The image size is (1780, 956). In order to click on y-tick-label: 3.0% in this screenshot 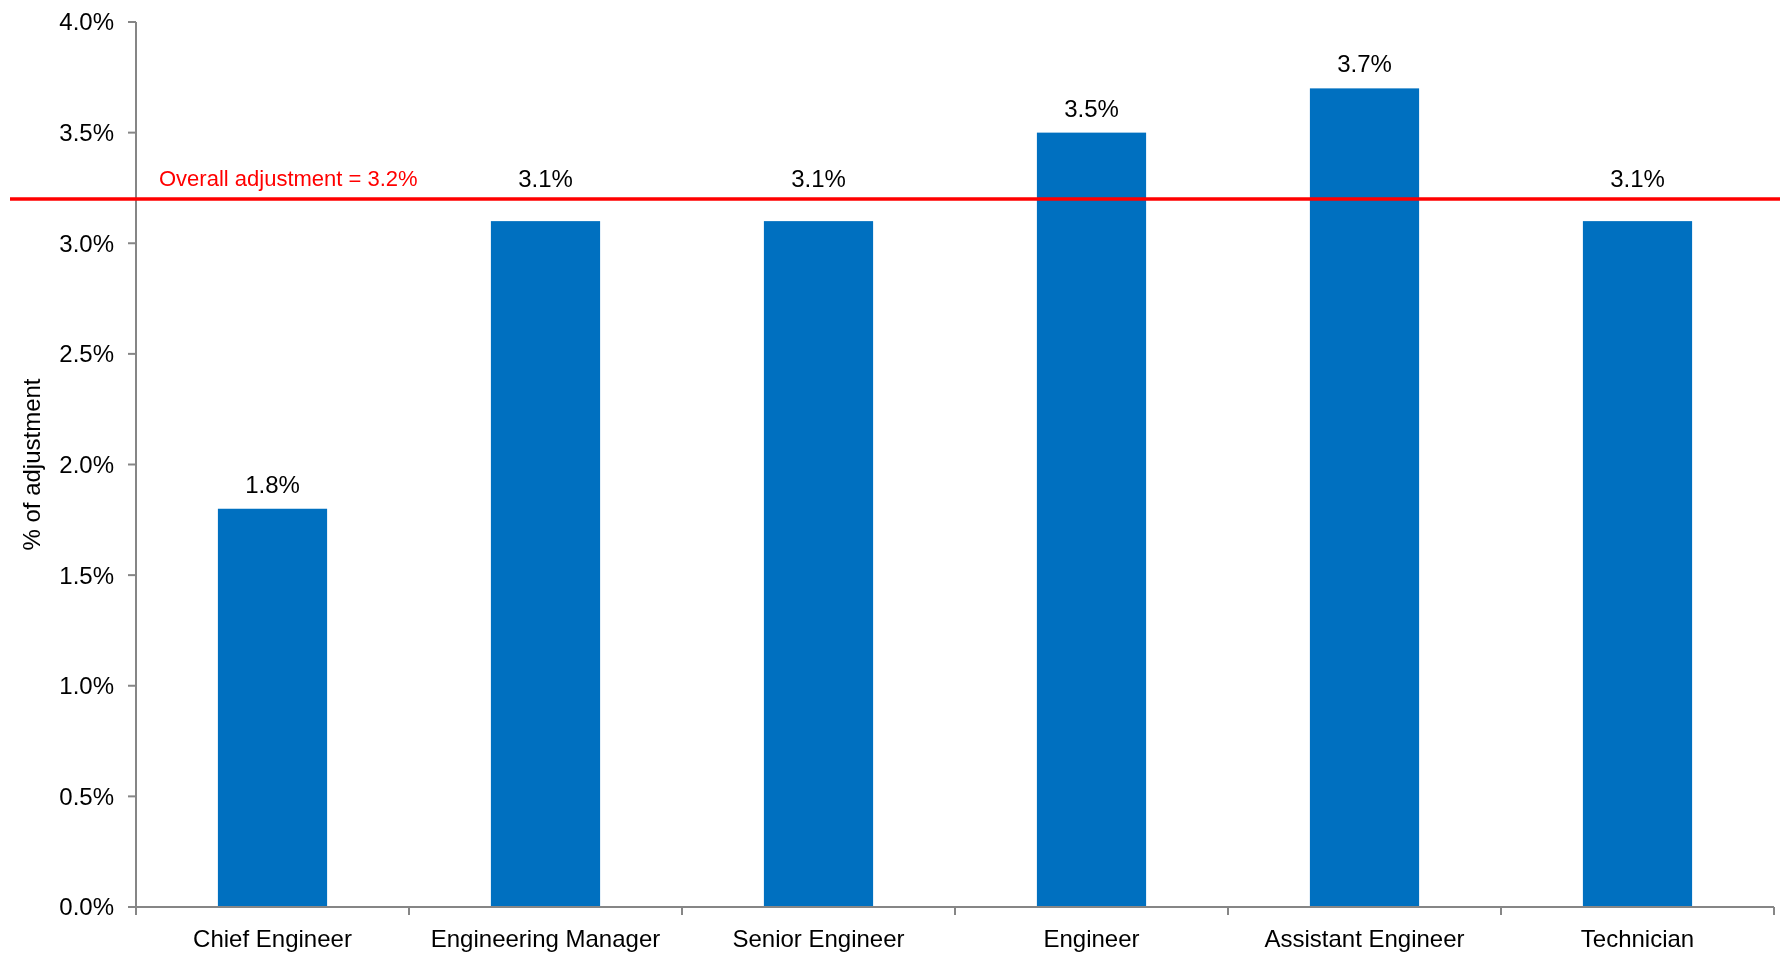, I will do `click(86, 243)`.